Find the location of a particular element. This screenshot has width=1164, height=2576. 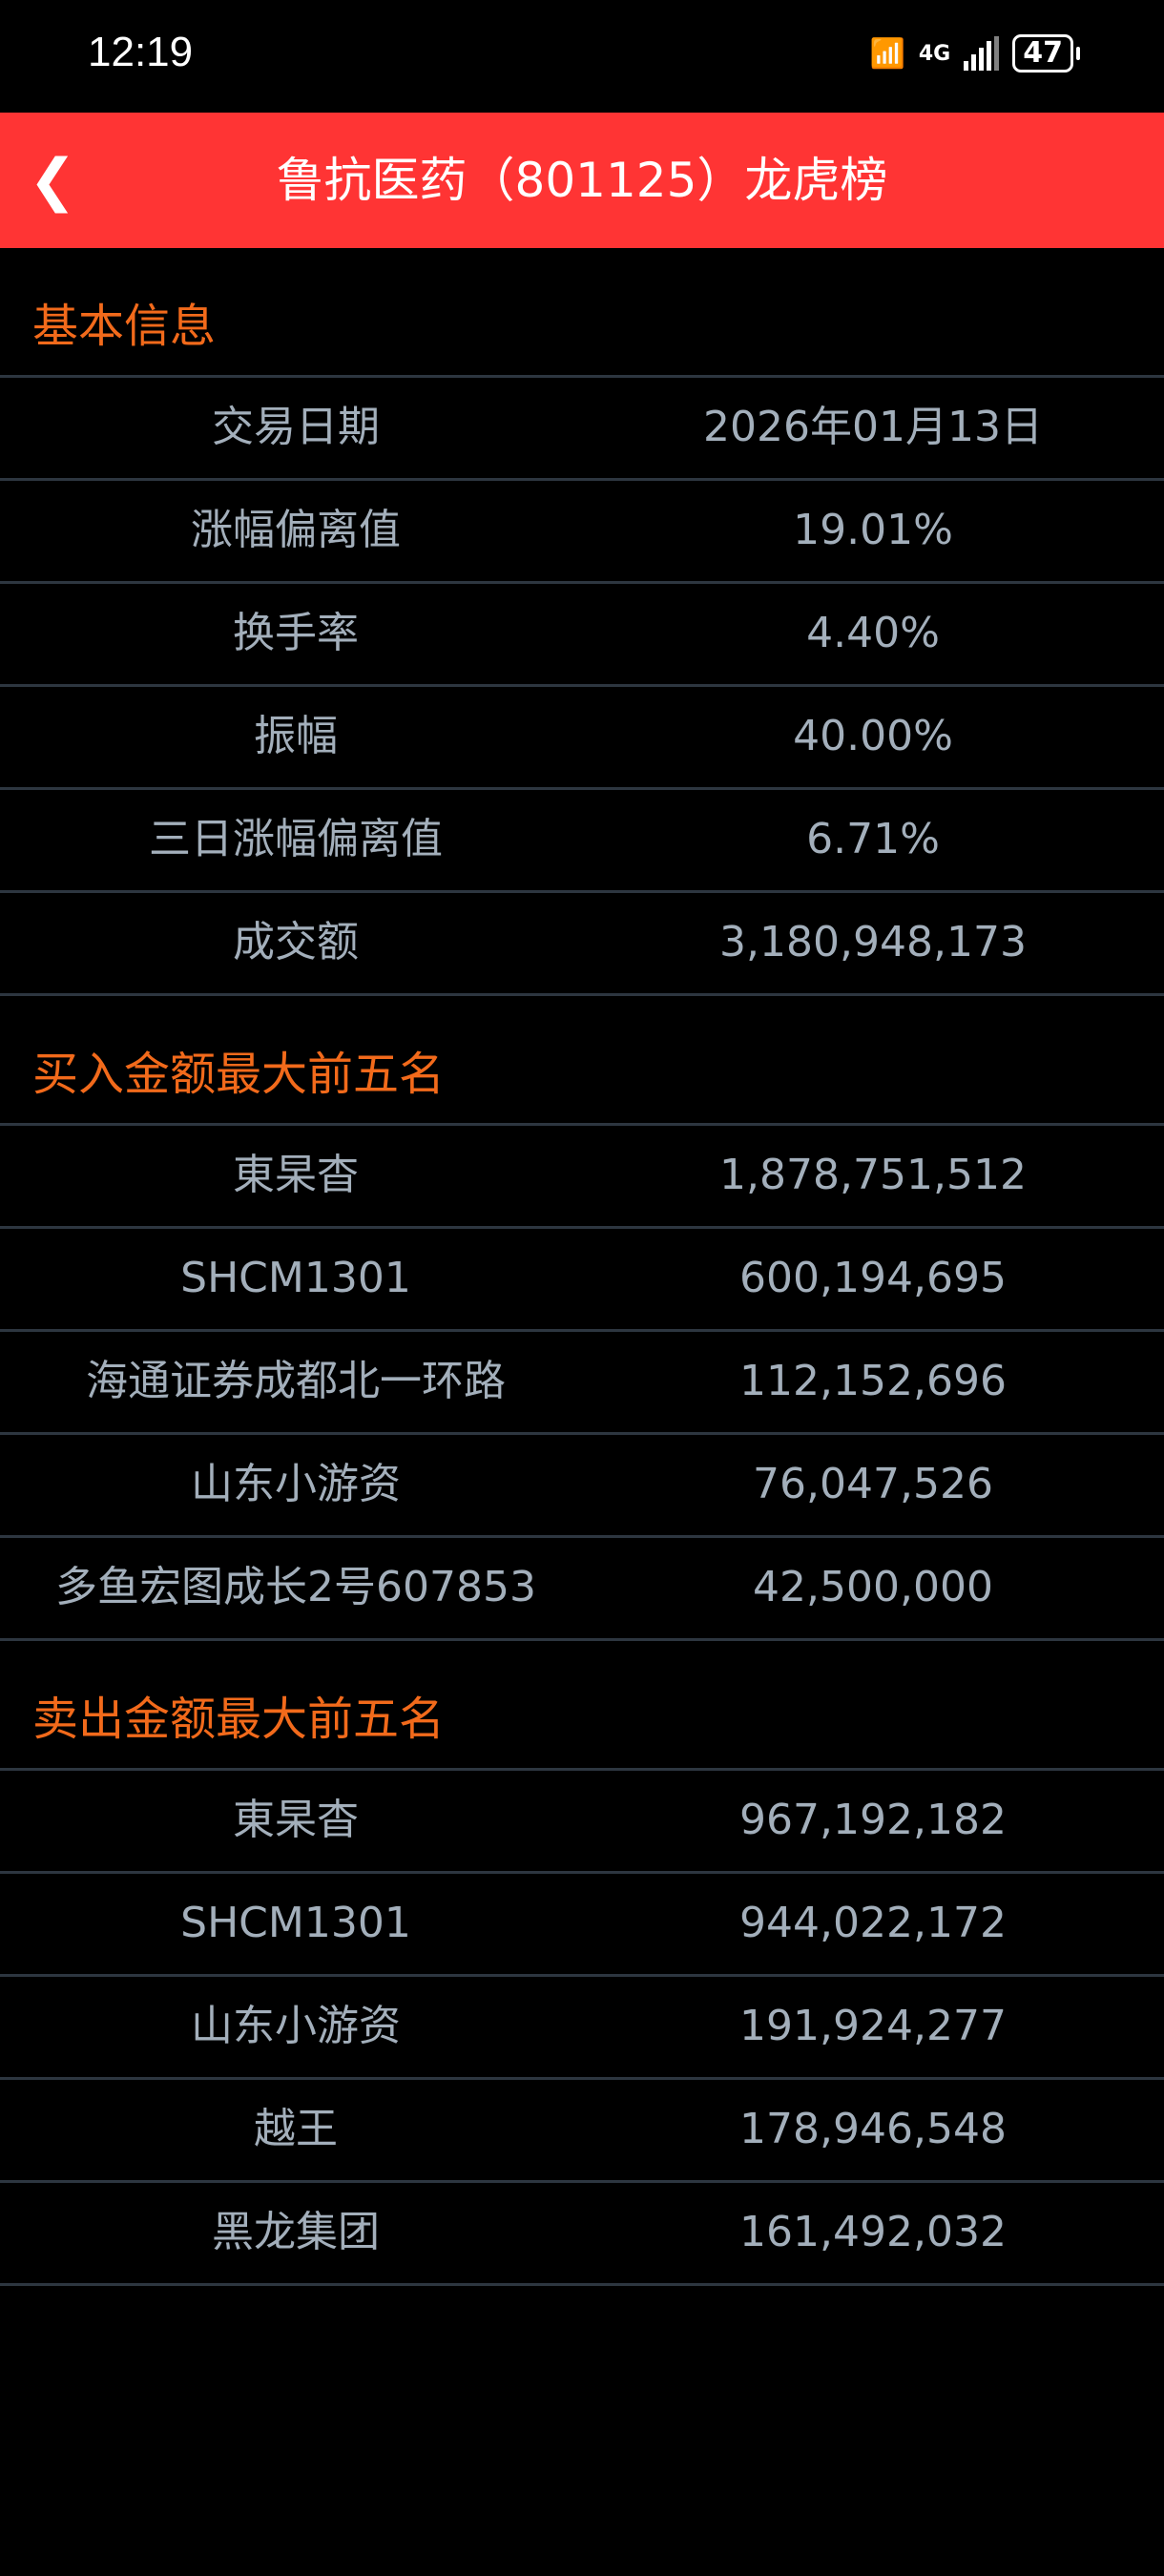

row-value: 40.00% is located at coordinates (873, 736).